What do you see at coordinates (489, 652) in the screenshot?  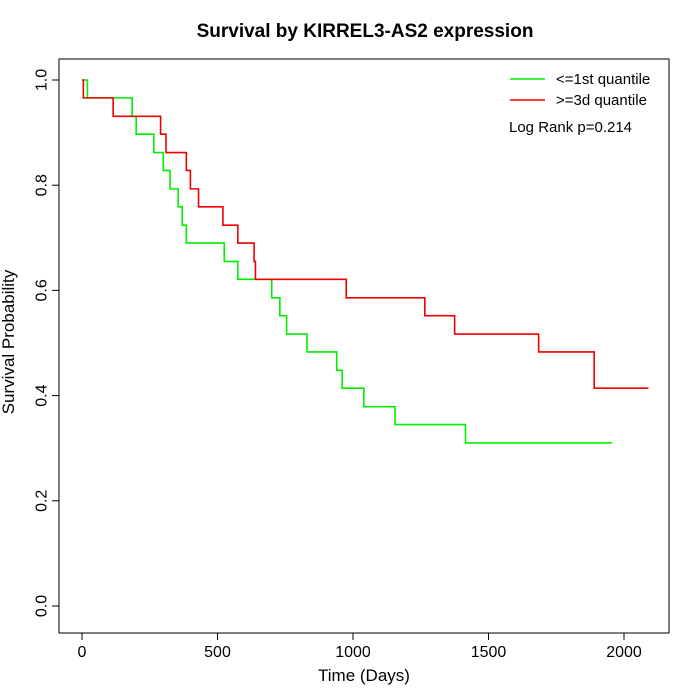 I see `x-tick-label: 1500` at bounding box center [489, 652].